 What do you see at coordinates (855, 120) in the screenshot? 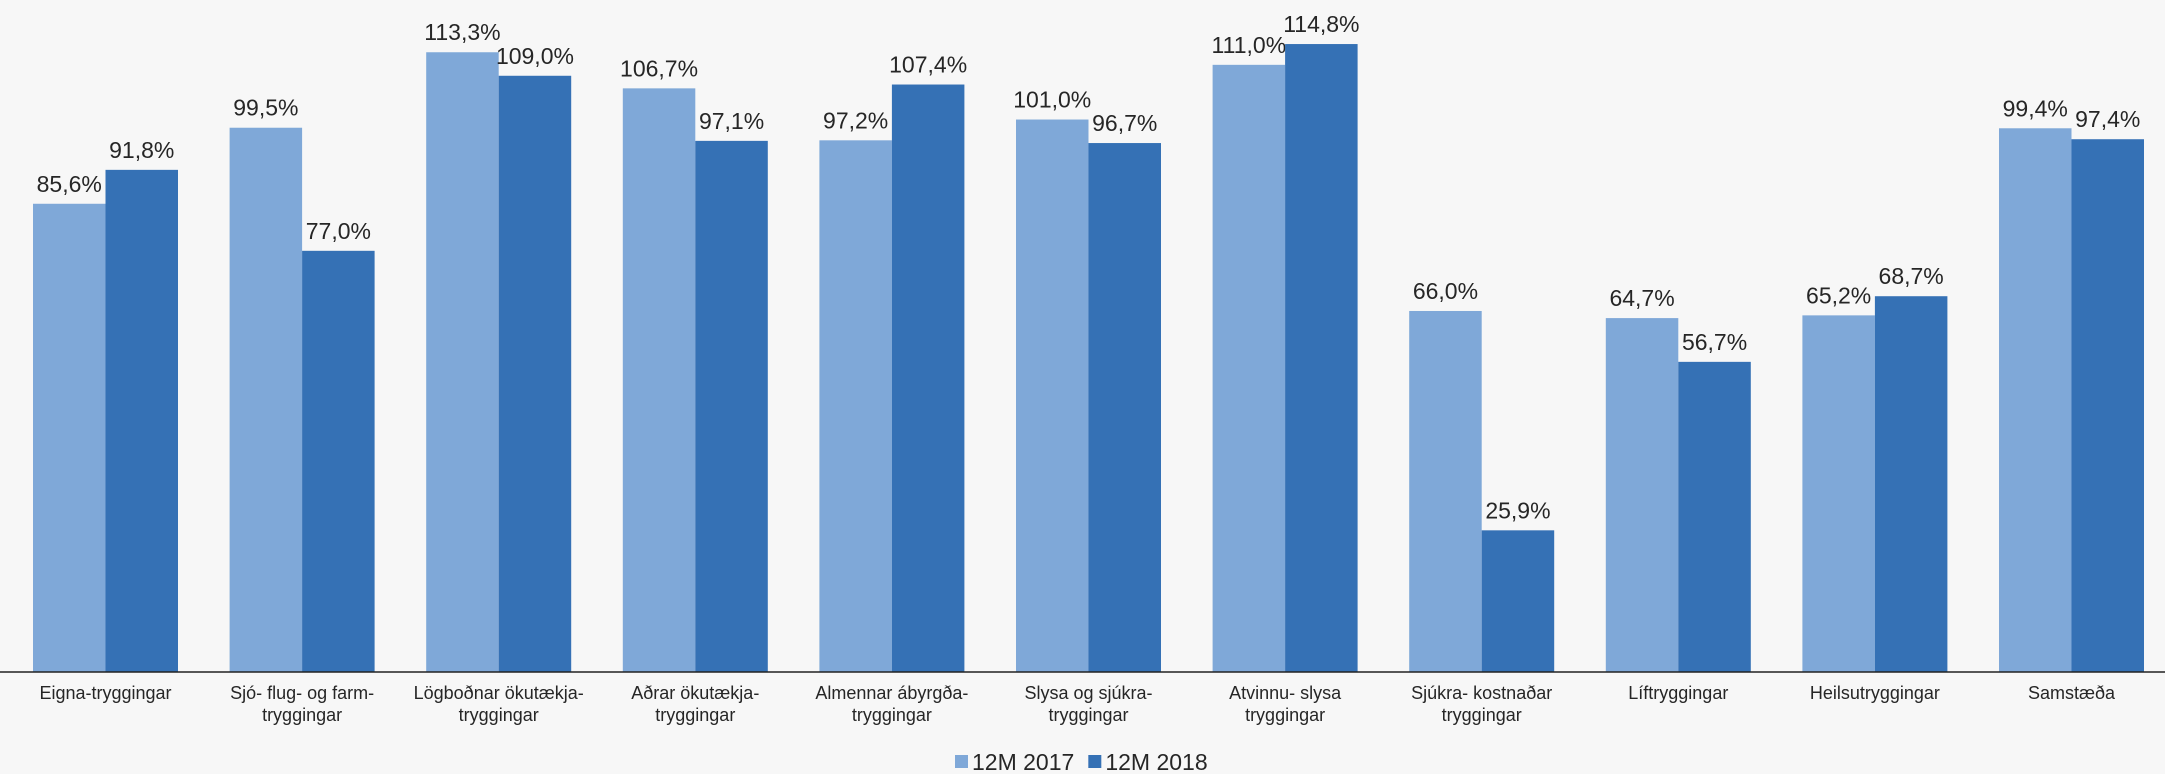
I see `value-label: 97,2%` at bounding box center [855, 120].